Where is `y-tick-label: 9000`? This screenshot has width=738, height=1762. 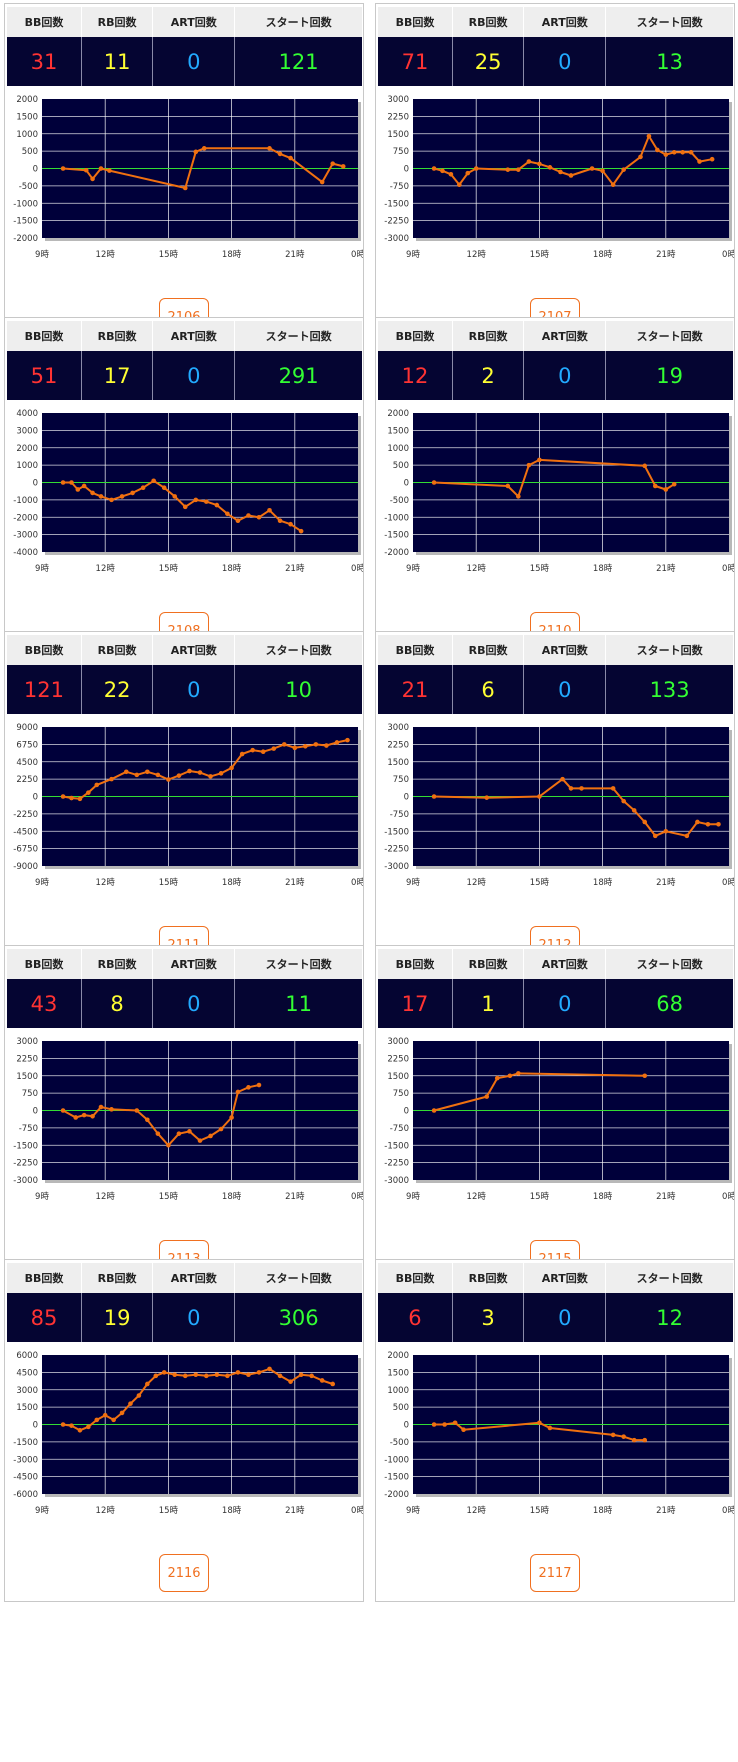 y-tick-label: 9000 is located at coordinates (27, 728).